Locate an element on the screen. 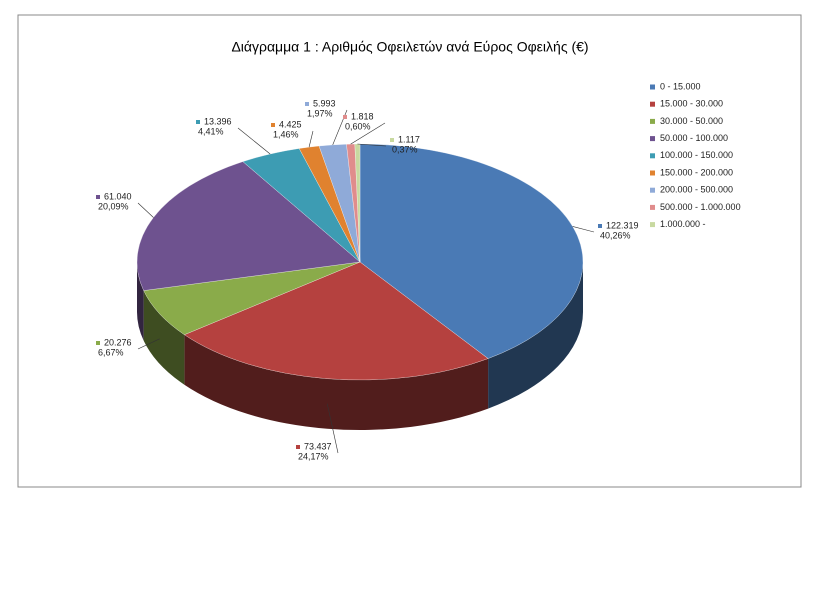  data-label-percent: 40,26% is located at coordinates (615, 235).